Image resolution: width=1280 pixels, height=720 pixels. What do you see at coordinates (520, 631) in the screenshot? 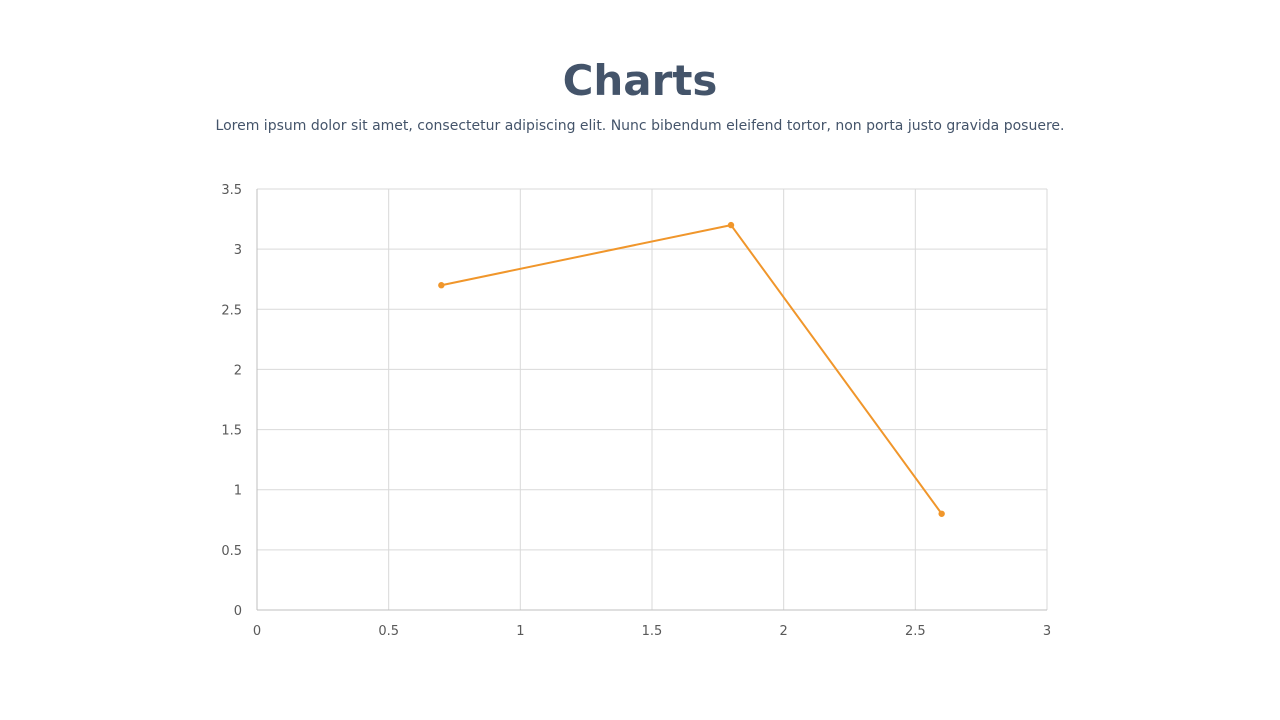
I see `x-tick-label: 1` at bounding box center [520, 631].